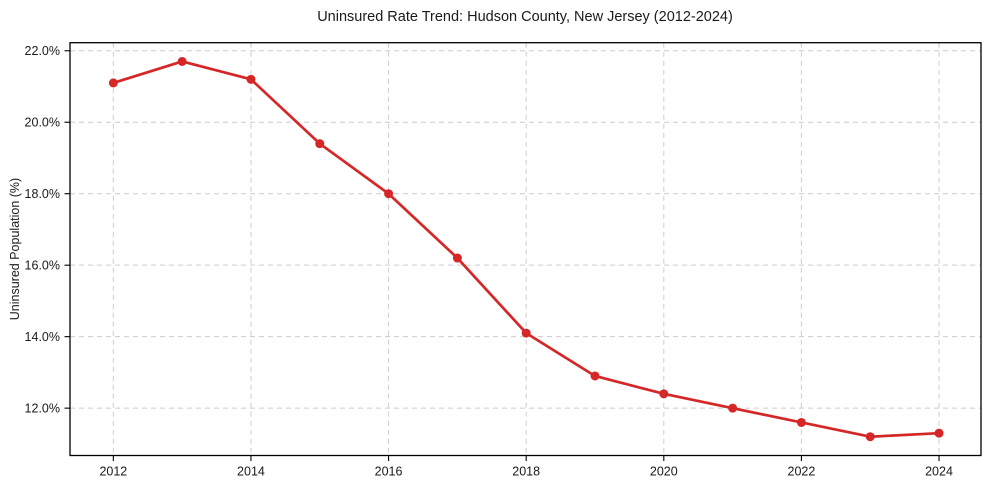  Describe the element at coordinates (526, 472) in the screenshot. I see `x-tick-label: 2018` at that location.